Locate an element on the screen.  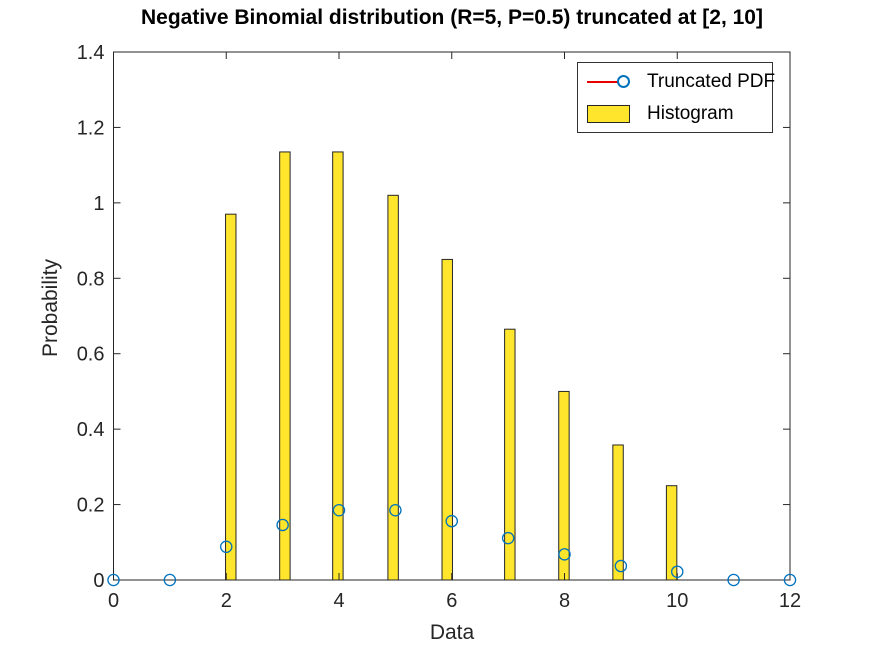
y-tick-label: 0.8 is located at coordinates (91, 279).